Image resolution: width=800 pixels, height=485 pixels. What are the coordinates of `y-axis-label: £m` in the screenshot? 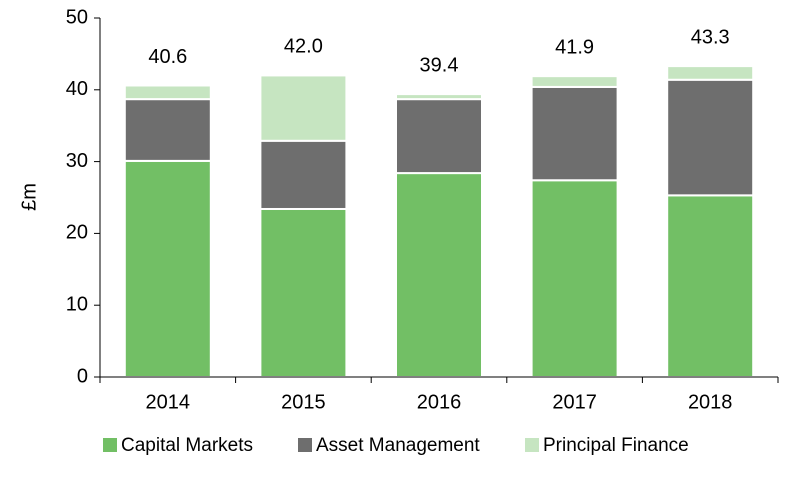 It's located at (29, 197).